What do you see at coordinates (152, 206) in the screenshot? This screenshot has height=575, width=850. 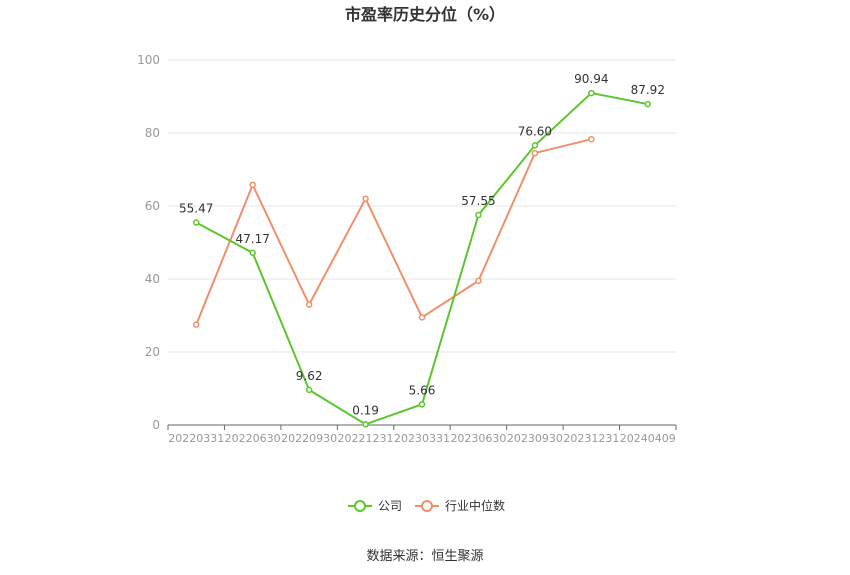 I see `y-tick-label: 60` at bounding box center [152, 206].